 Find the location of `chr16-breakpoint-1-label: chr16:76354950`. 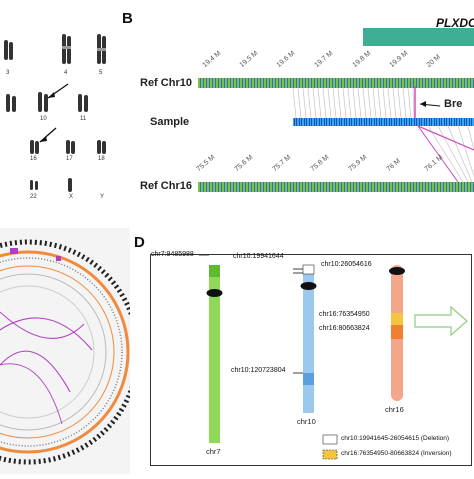

chr16-breakpoint-1-label: chr16:76354950 is located at coordinates (344, 314).